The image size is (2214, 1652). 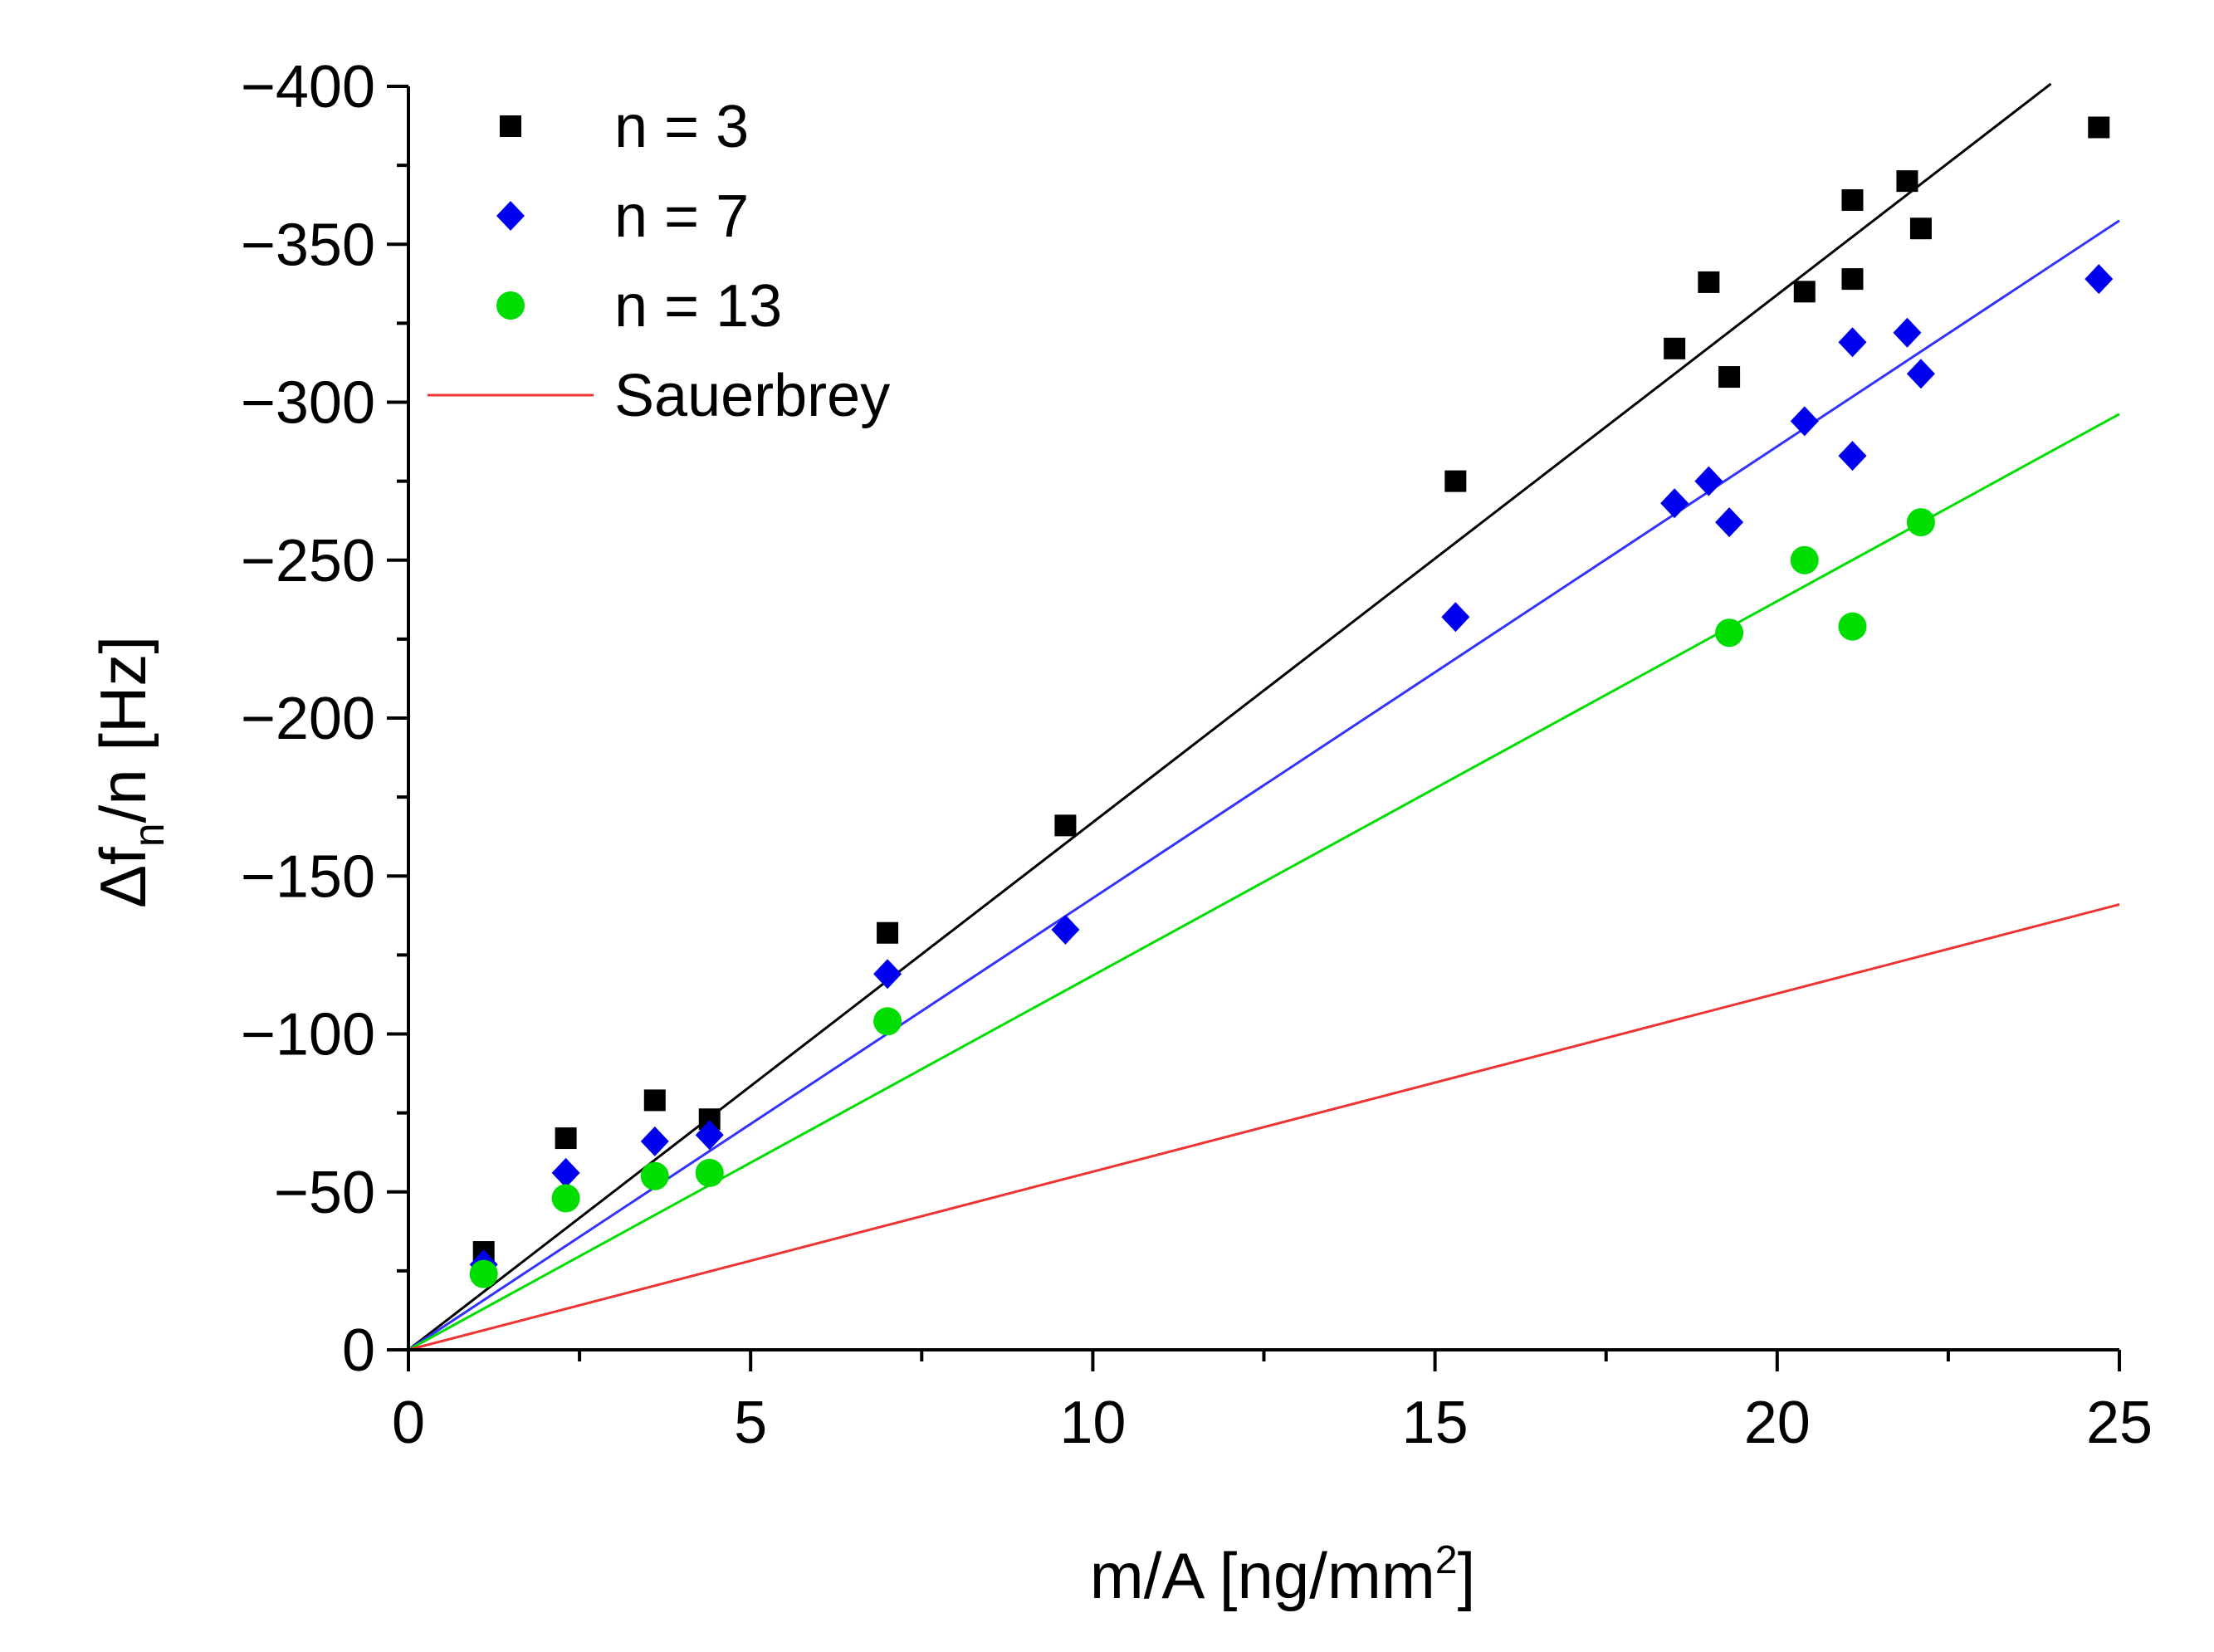 What do you see at coordinates (1272, 1403) in the screenshot?
I see `x-ticks: 0 5 10 15 20 25` at bounding box center [1272, 1403].